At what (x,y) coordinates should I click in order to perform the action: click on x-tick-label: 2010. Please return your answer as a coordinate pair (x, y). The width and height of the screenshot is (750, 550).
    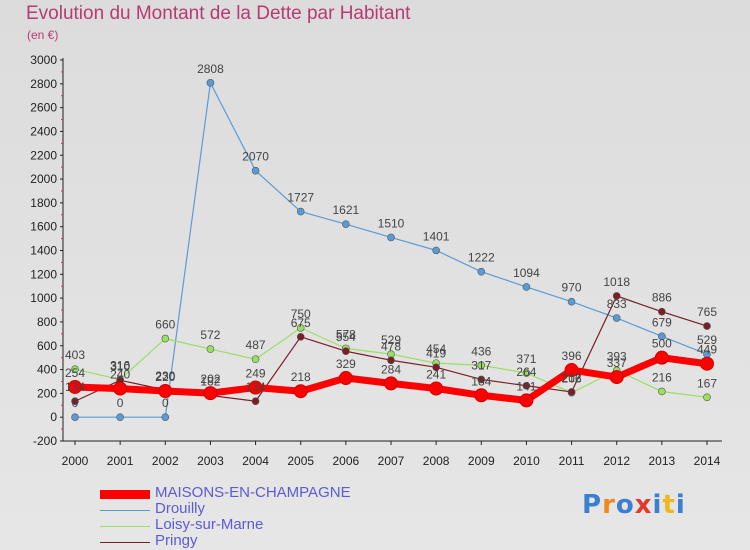
    Looking at the image, I should click on (526, 461).